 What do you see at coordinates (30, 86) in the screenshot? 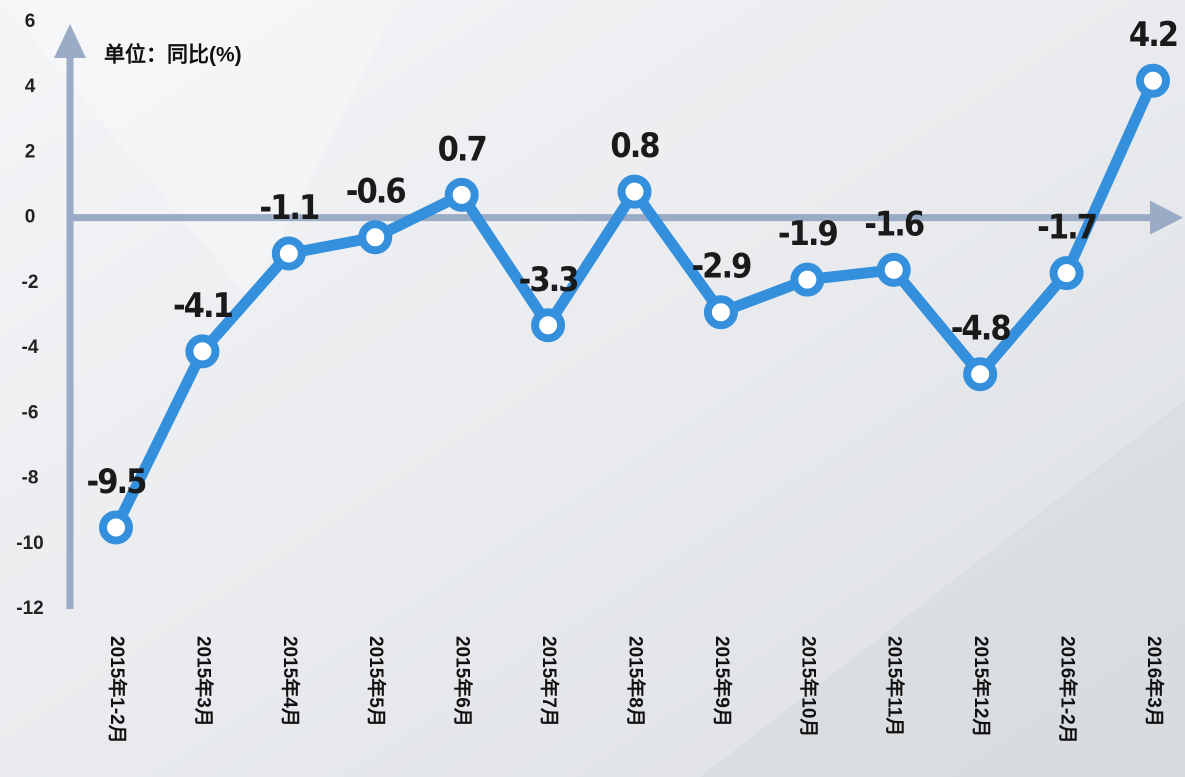
I see `y-tick-label: 4` at bounding box center [30, 86].